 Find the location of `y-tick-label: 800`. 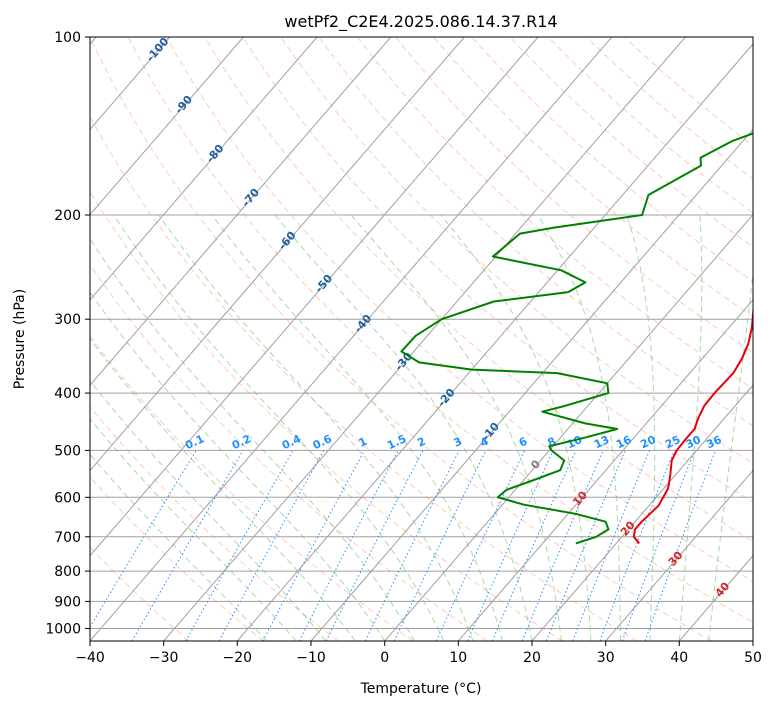

y-tick-label: 800 is located at coordinates (67, 572).